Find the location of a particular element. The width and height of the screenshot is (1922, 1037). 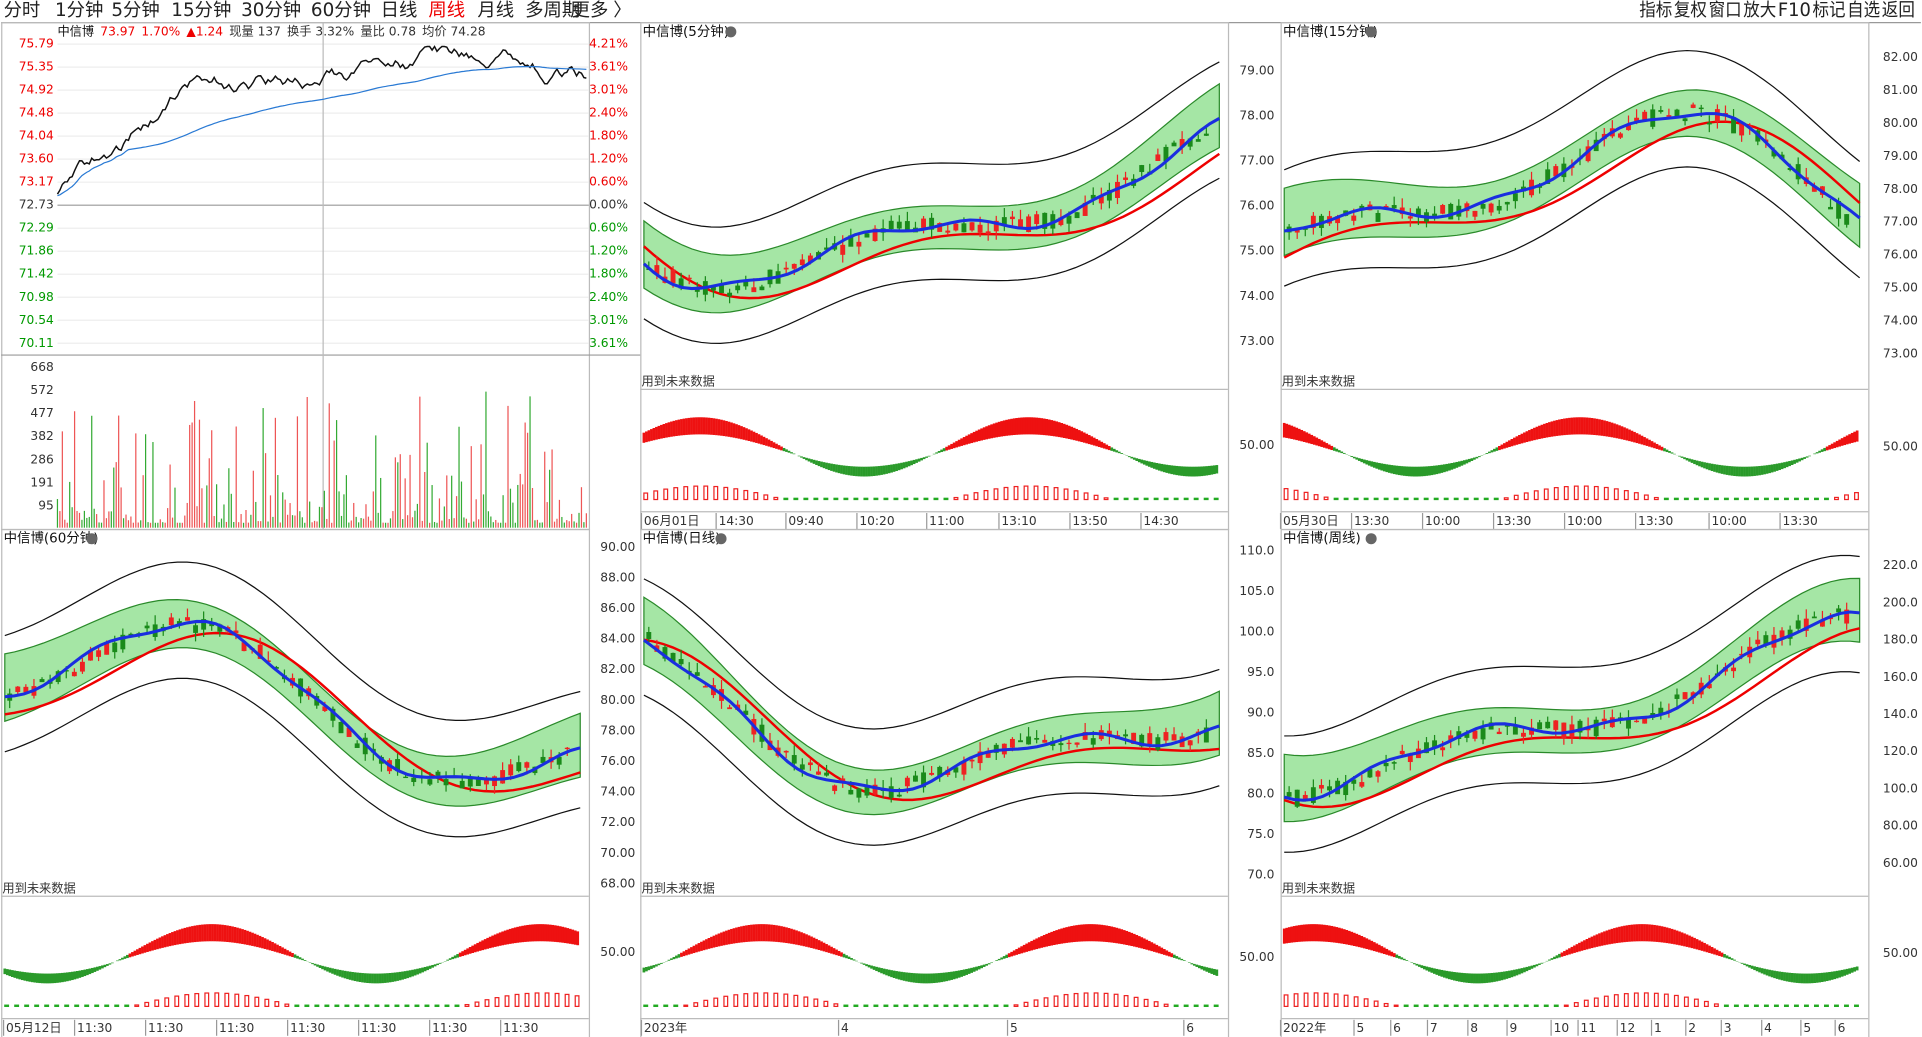

tool-button: 标记 is located at coordinates (1829, 10).